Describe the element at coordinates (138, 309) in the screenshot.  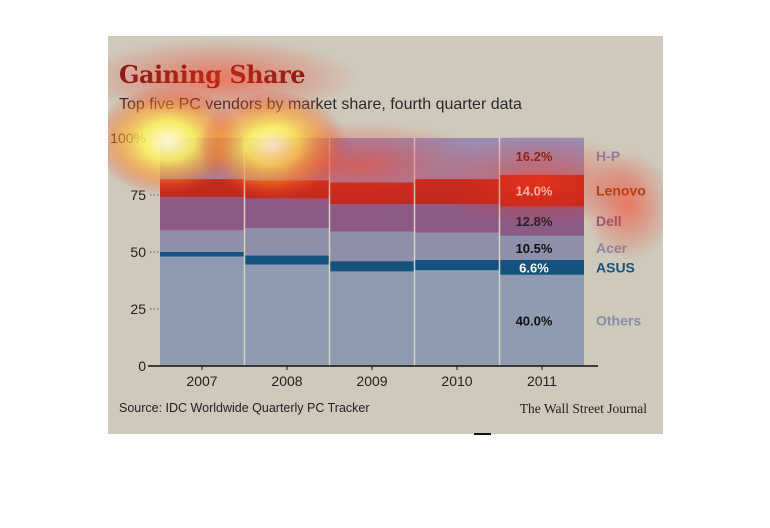
I see `y-tick-label: 25` at that location.